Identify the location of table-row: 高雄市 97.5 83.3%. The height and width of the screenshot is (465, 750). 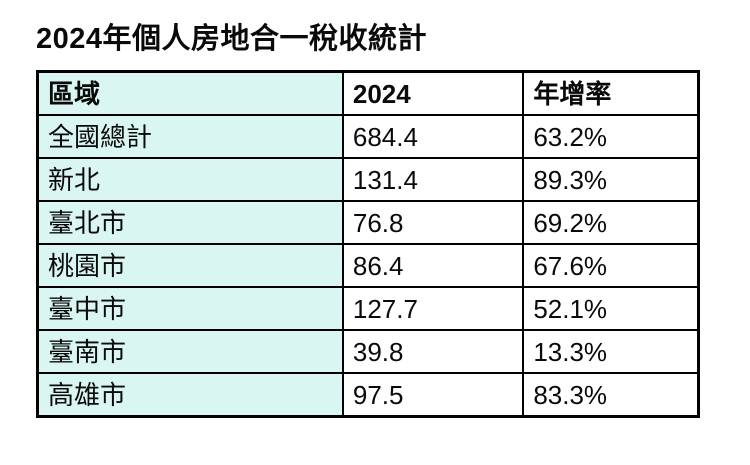
(368, 395).